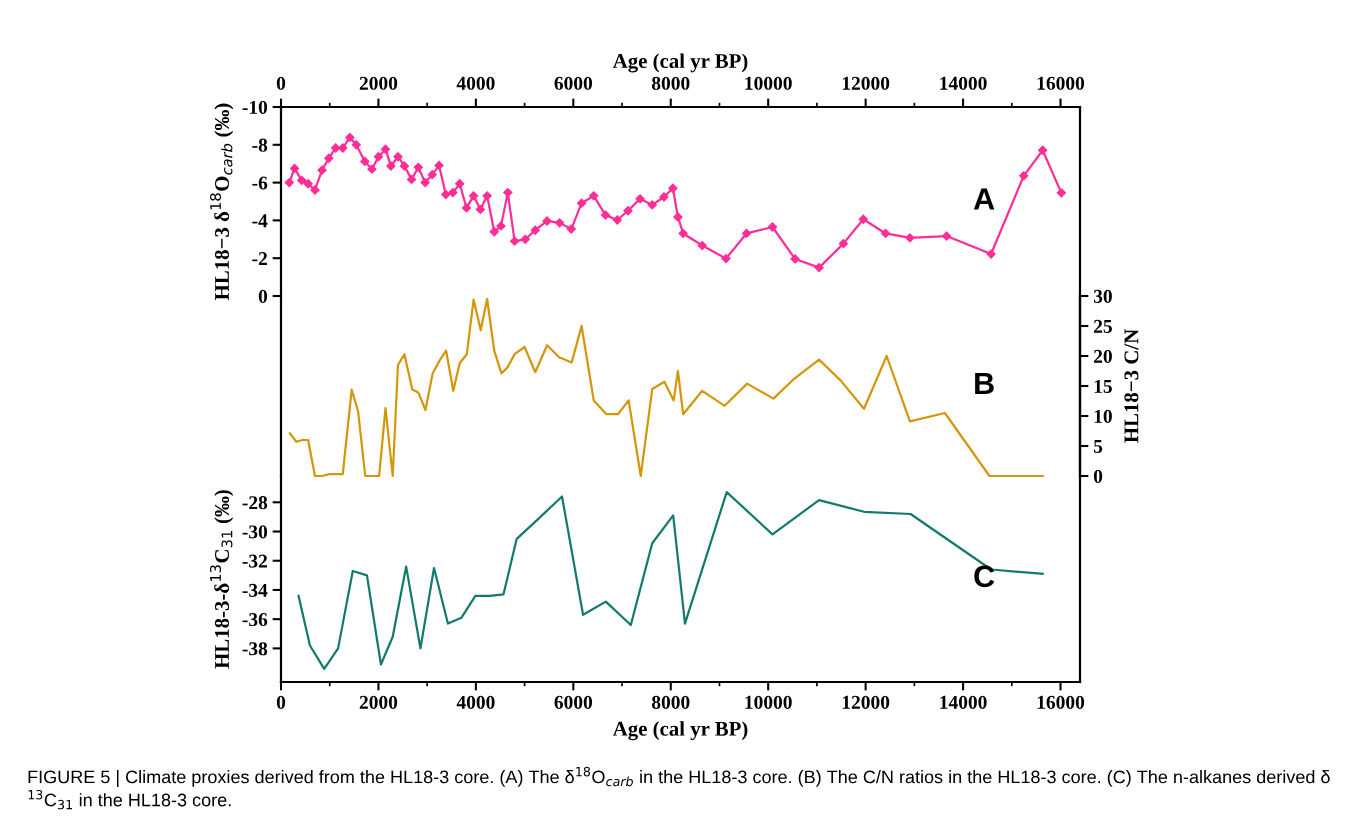  What do you see at coordinates (1103, 416) in the screenshot?
I see `y2-tick-label: 10` at bounding box center [1103, 416].